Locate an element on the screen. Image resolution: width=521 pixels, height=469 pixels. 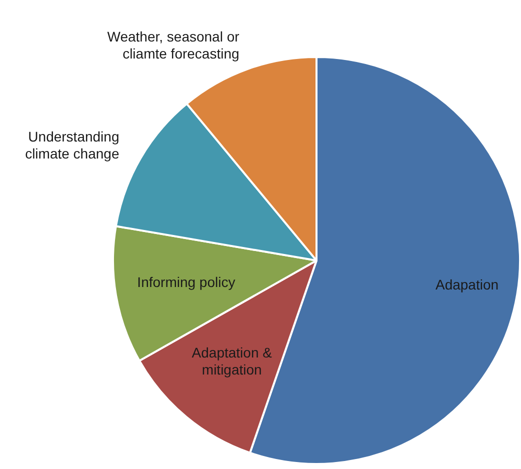
slice-label: Understanding climate change is located at coordinates (72, 145).